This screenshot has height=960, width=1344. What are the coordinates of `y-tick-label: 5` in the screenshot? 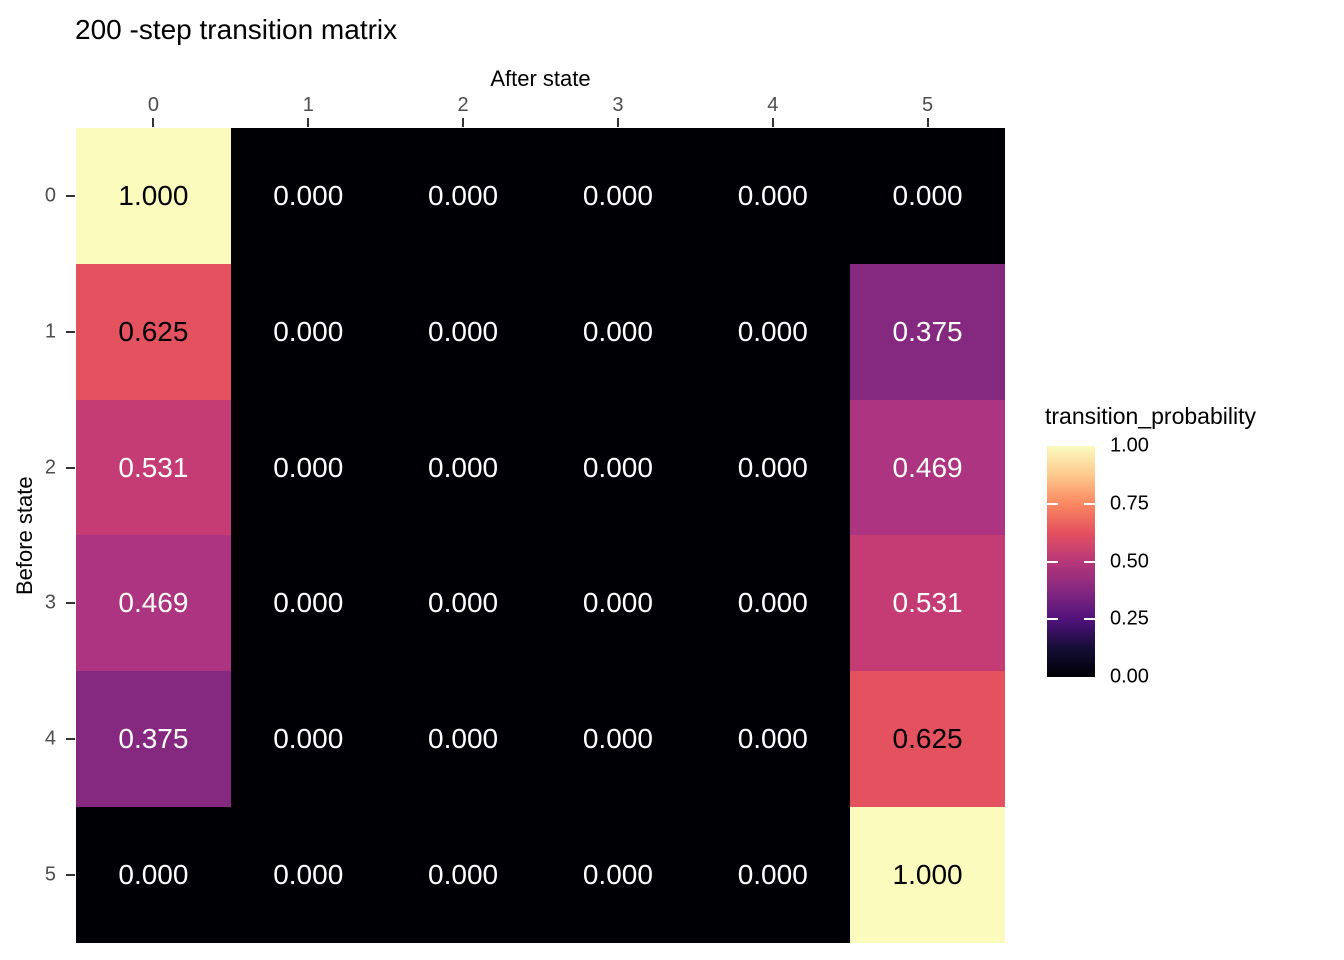 It's located at (50, 874).